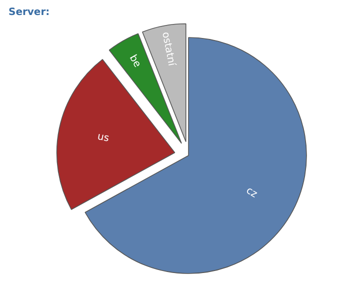 The image size is (360, 300). Describe the element at coordinates (251, 192) in the screenshot. I see `slice-label: cz` at that location.